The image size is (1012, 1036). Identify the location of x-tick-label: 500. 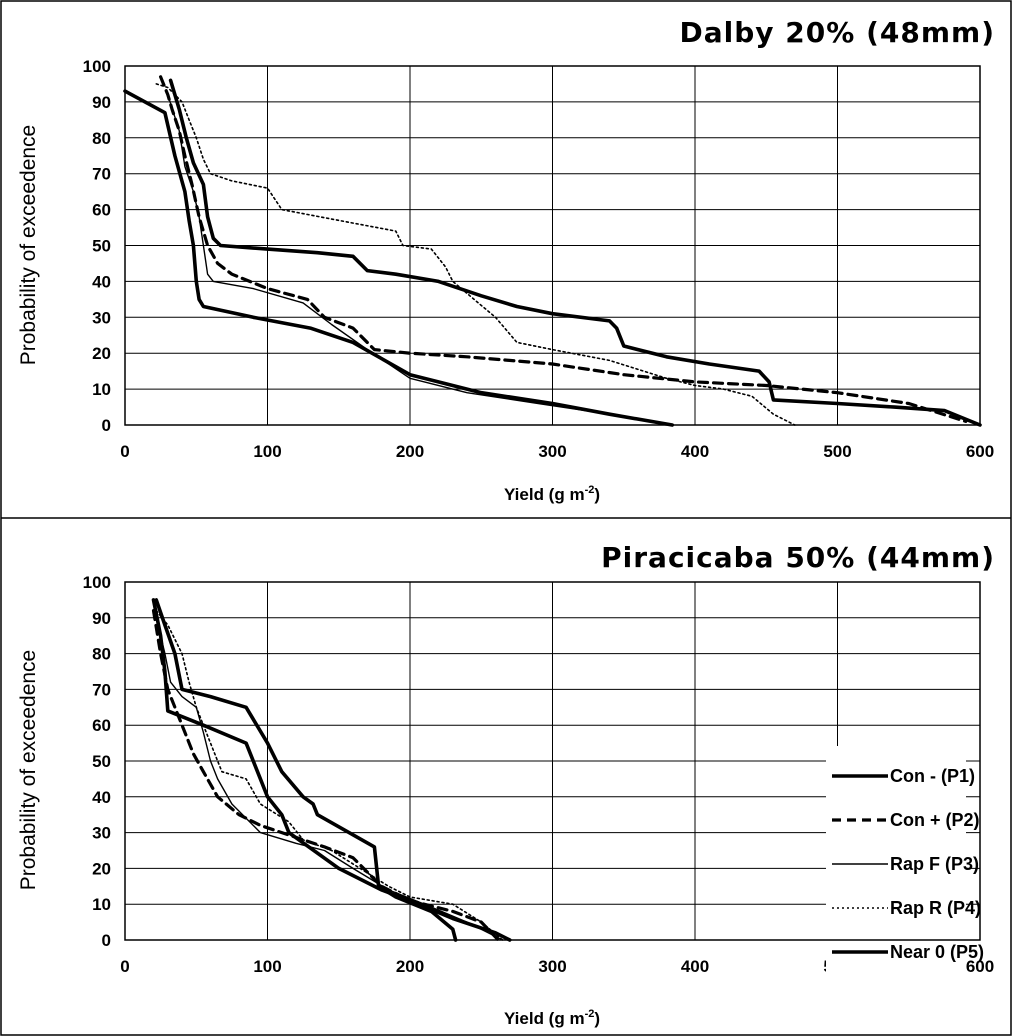
(837, 451).